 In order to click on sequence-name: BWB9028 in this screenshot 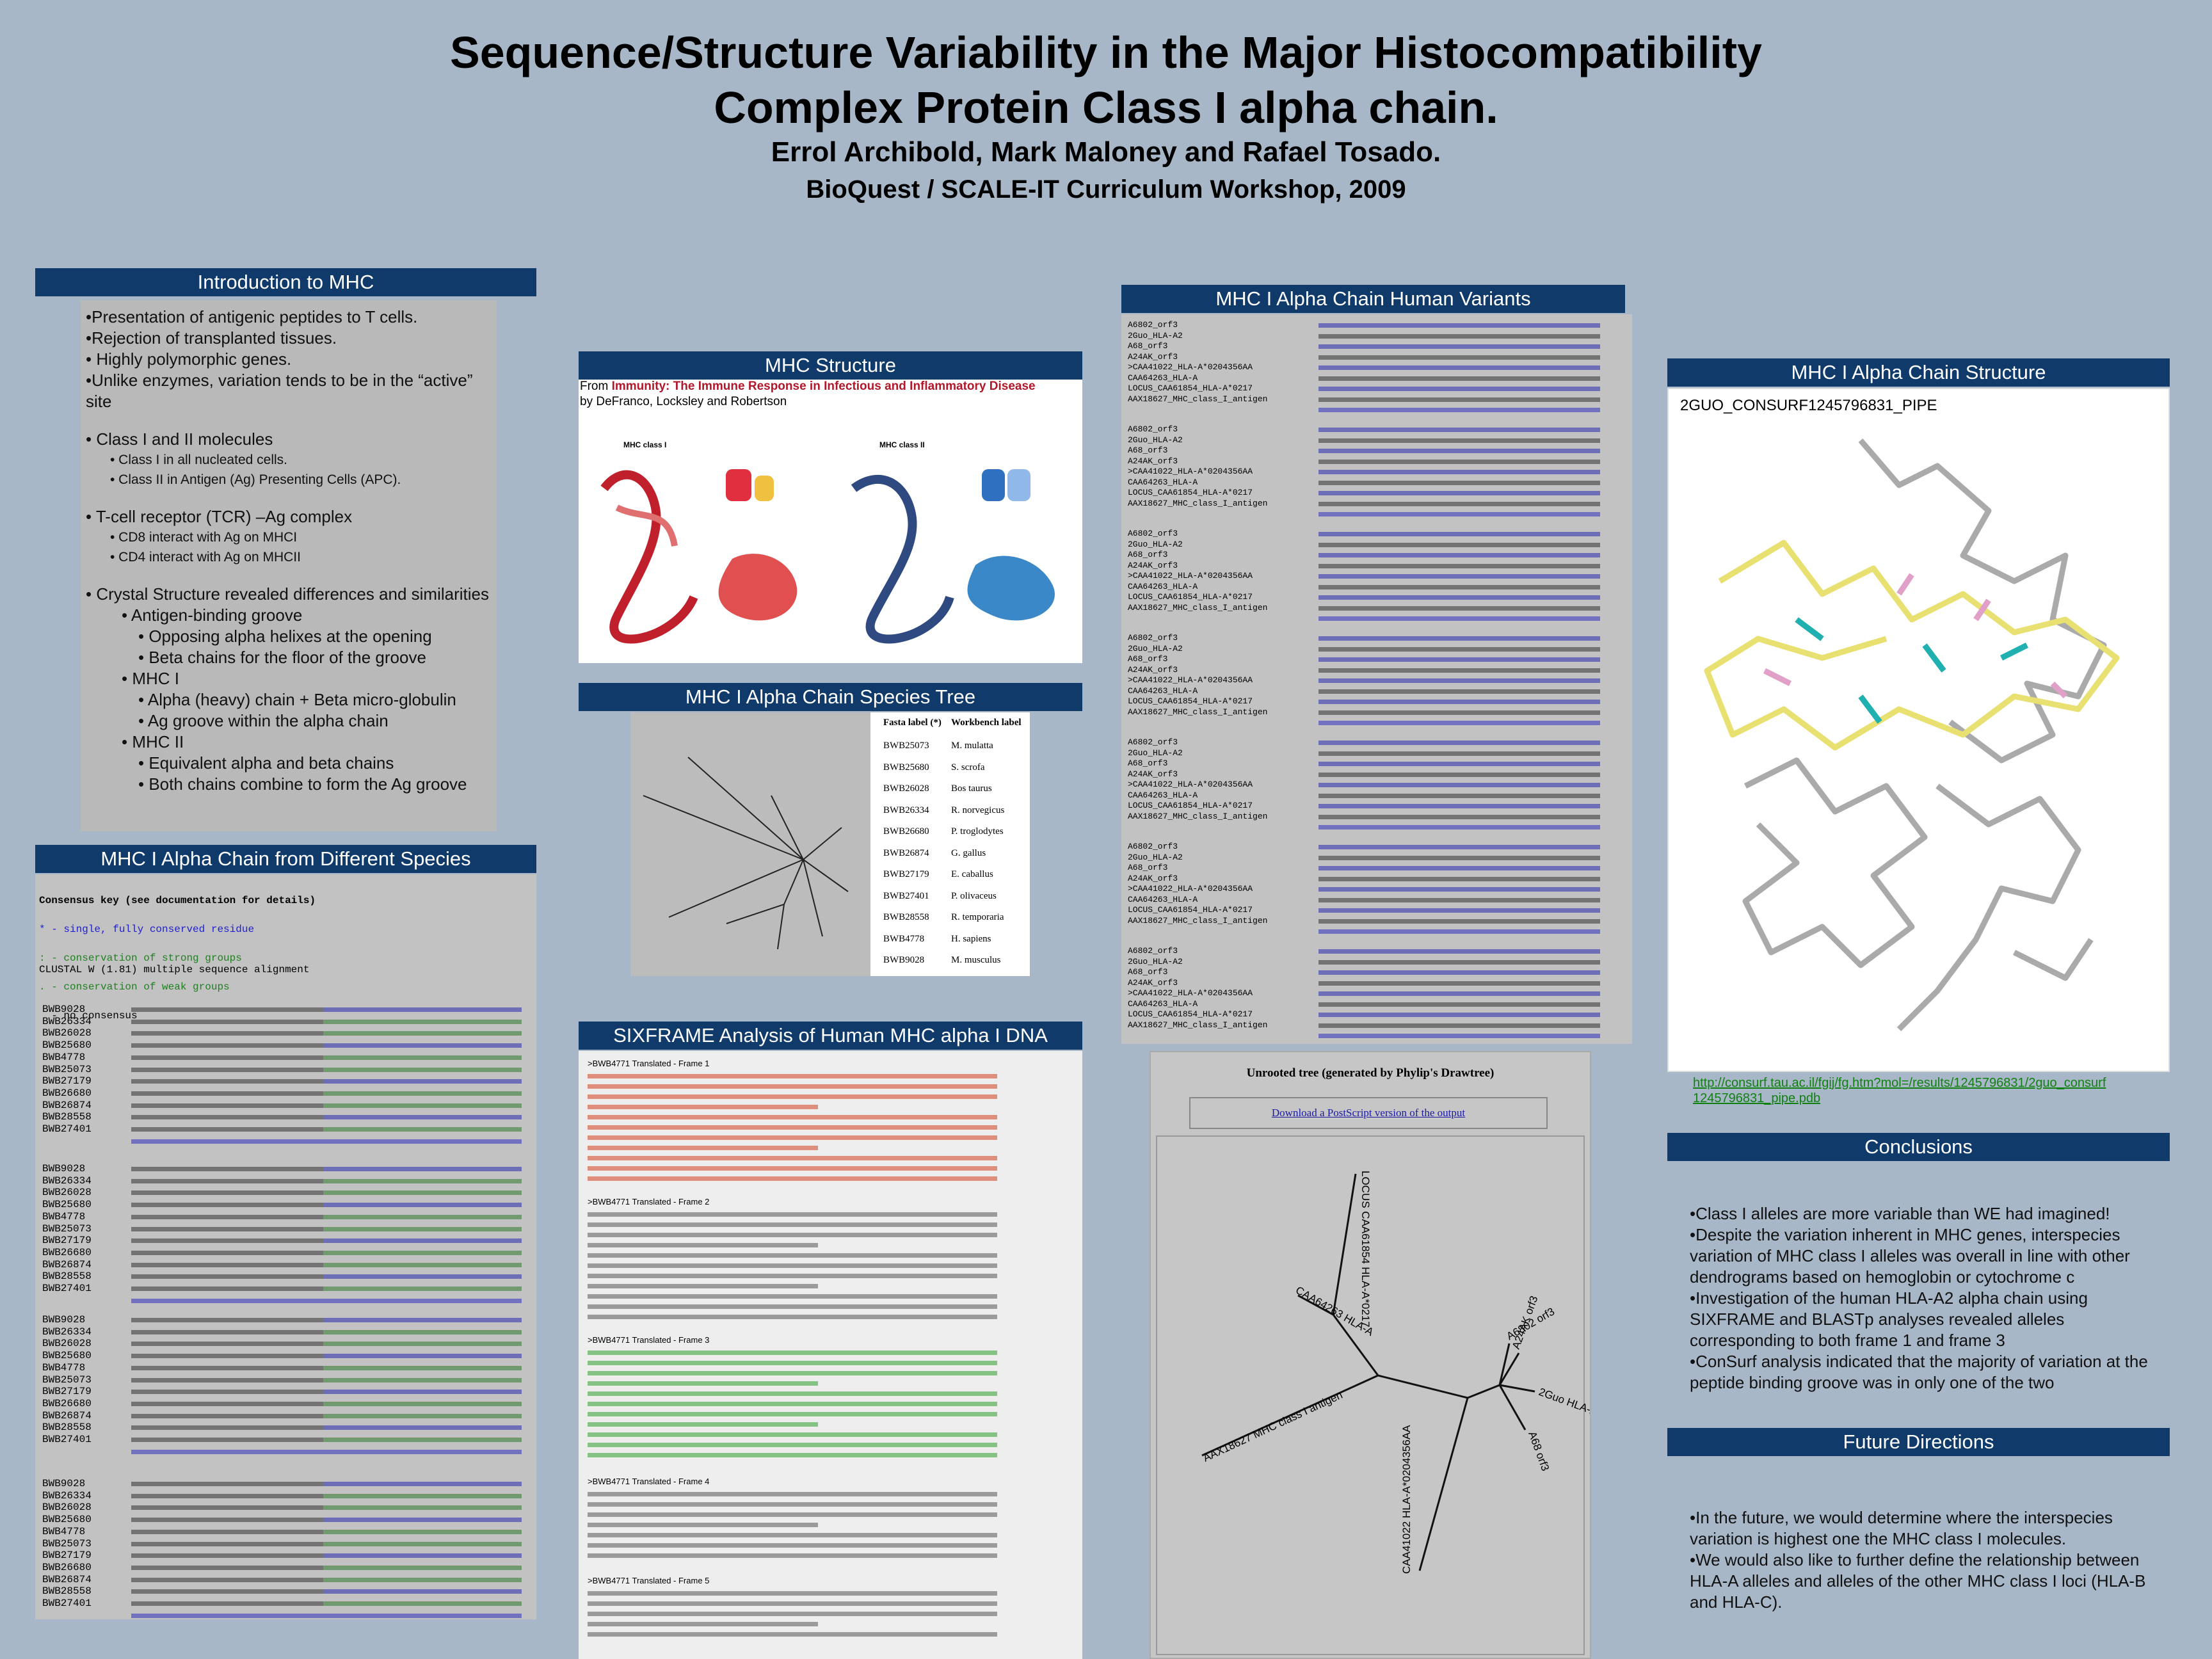, I will do `click(64, 1168)`.